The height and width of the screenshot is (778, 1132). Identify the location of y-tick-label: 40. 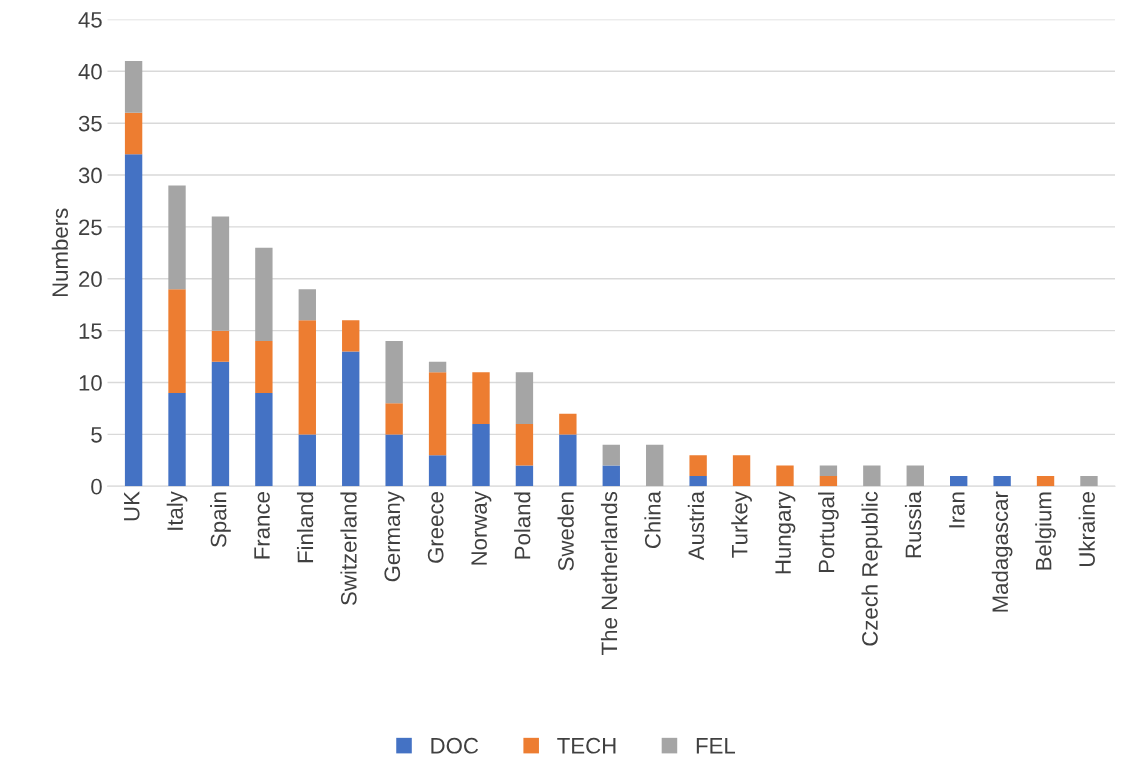
(90, 71).